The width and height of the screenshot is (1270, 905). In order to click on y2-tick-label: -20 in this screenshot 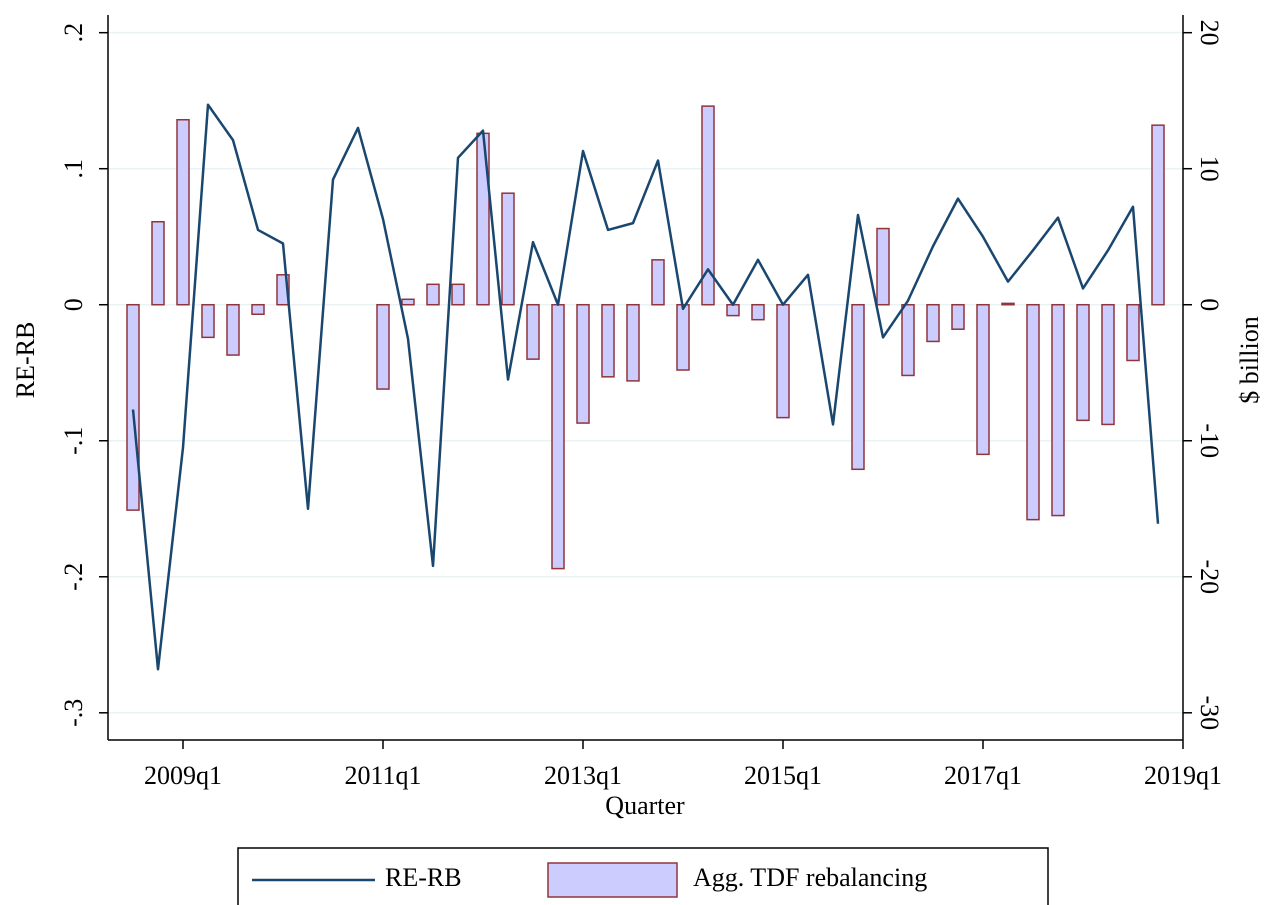, I will do `click(1209, 576)`.